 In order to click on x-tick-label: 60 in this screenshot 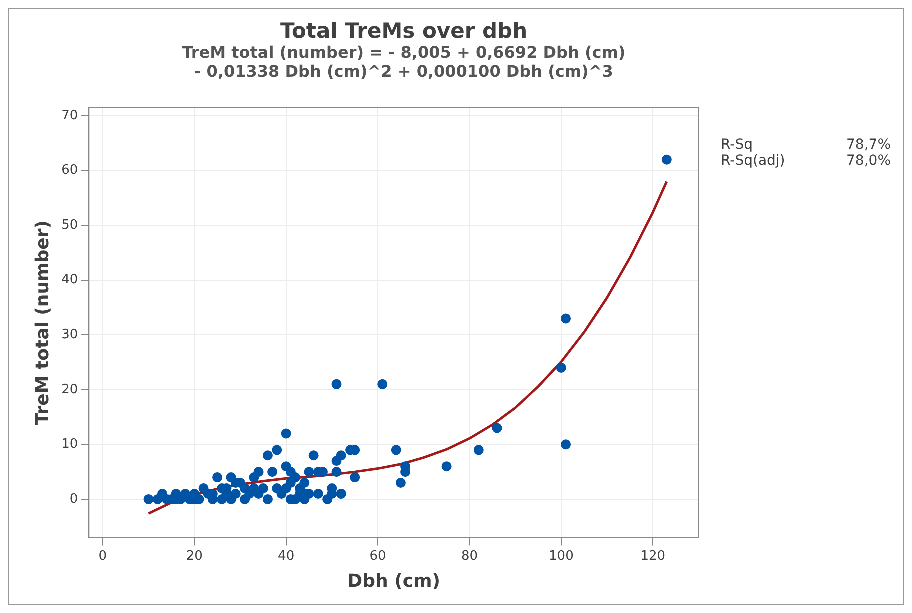, I will do `click(378, 556)`.